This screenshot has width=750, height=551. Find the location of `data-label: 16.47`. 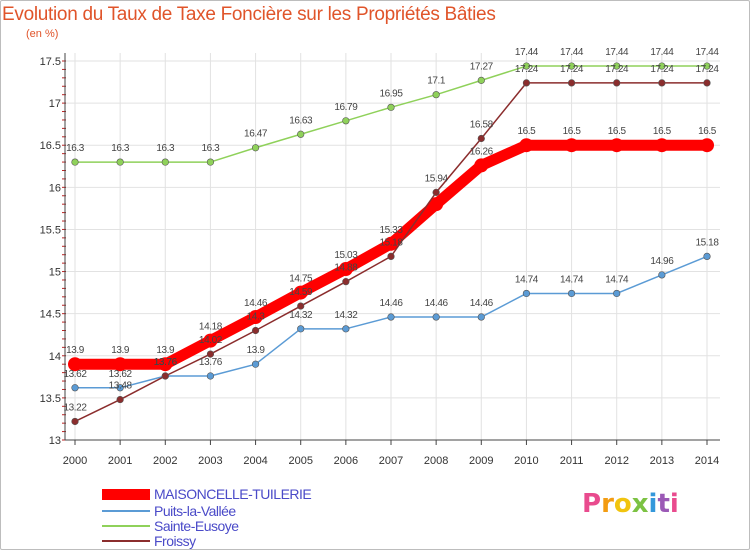

data-label: 16.47 is located at coordinates (256, 134).